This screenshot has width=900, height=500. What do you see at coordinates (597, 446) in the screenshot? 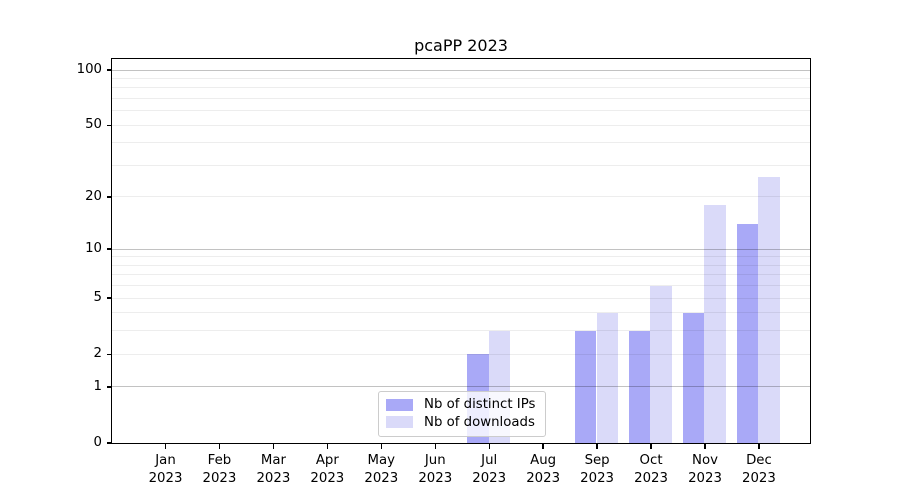
I see `x-tick-sep` at bounding box center [597, 446].